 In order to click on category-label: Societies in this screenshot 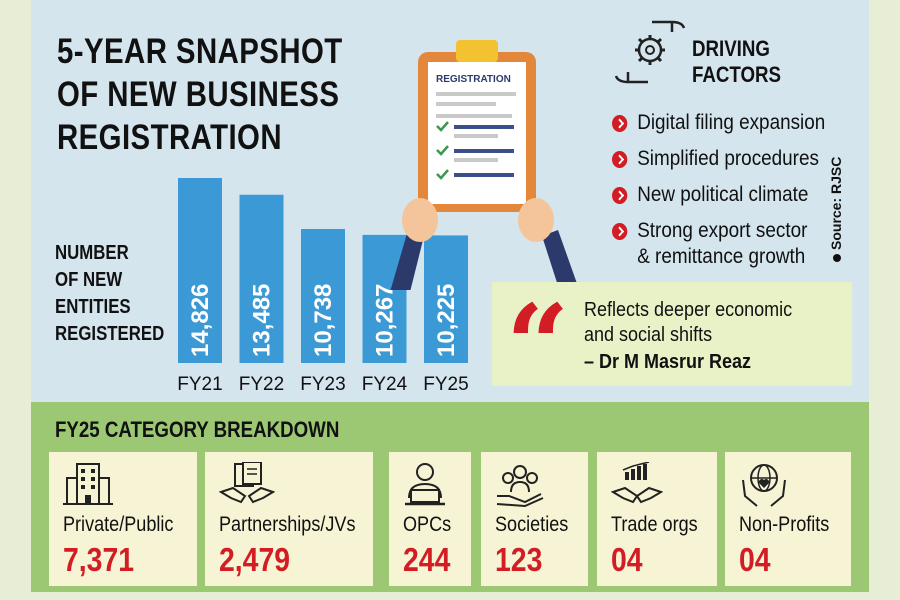, I will do `click(532, 524)`.